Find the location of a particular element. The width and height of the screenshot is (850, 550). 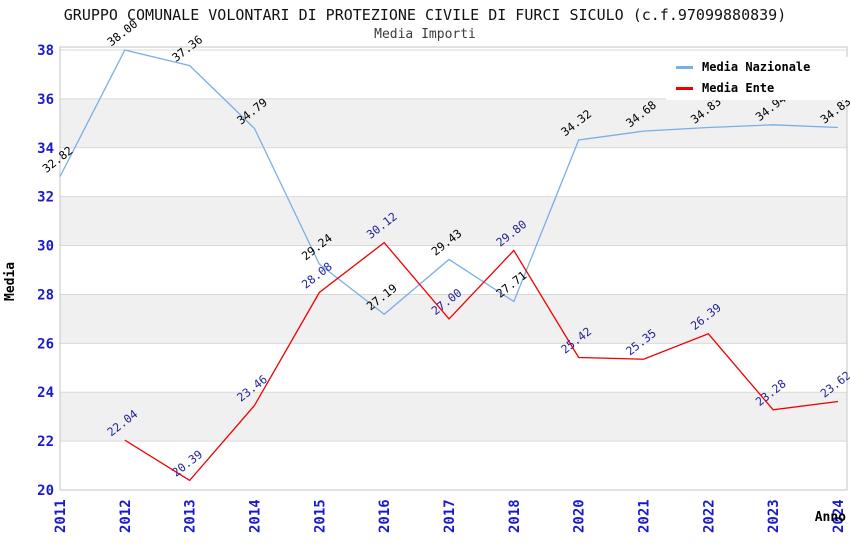

data-label: 28.08 is located at coordinates (317, 275).